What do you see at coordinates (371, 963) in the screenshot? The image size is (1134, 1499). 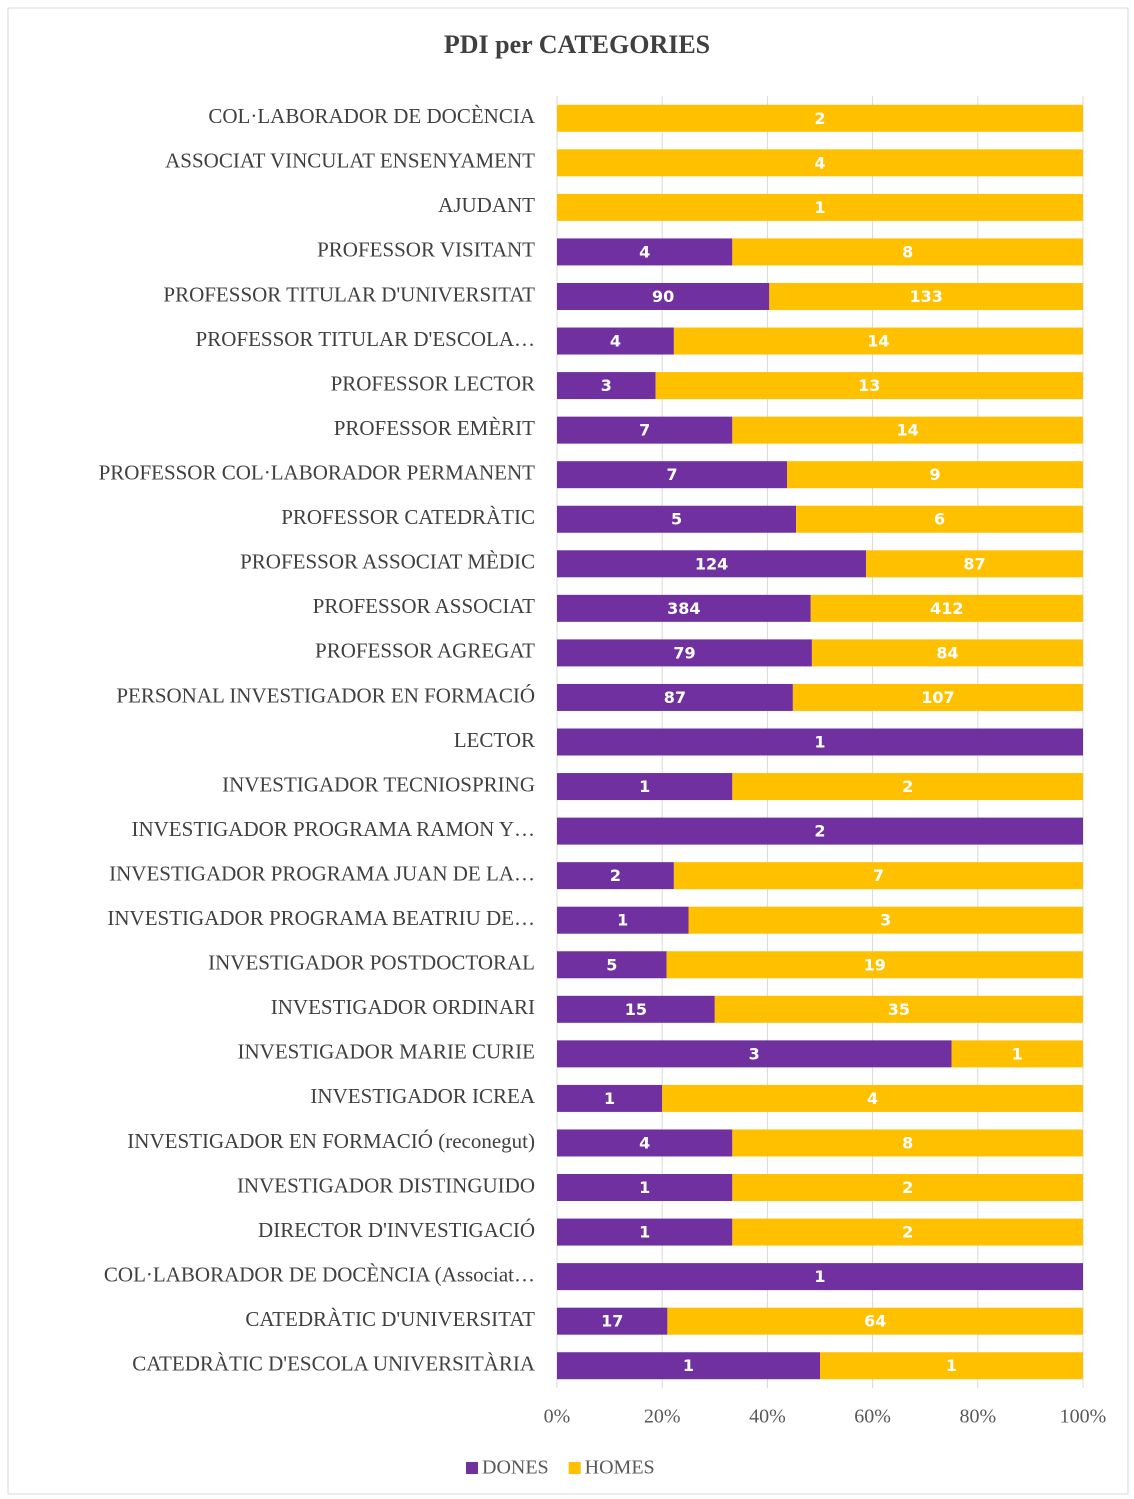 I see `y-tick-label: INVESTIGADOR POSTDOCTORAL` at bounding box center [371, 963].